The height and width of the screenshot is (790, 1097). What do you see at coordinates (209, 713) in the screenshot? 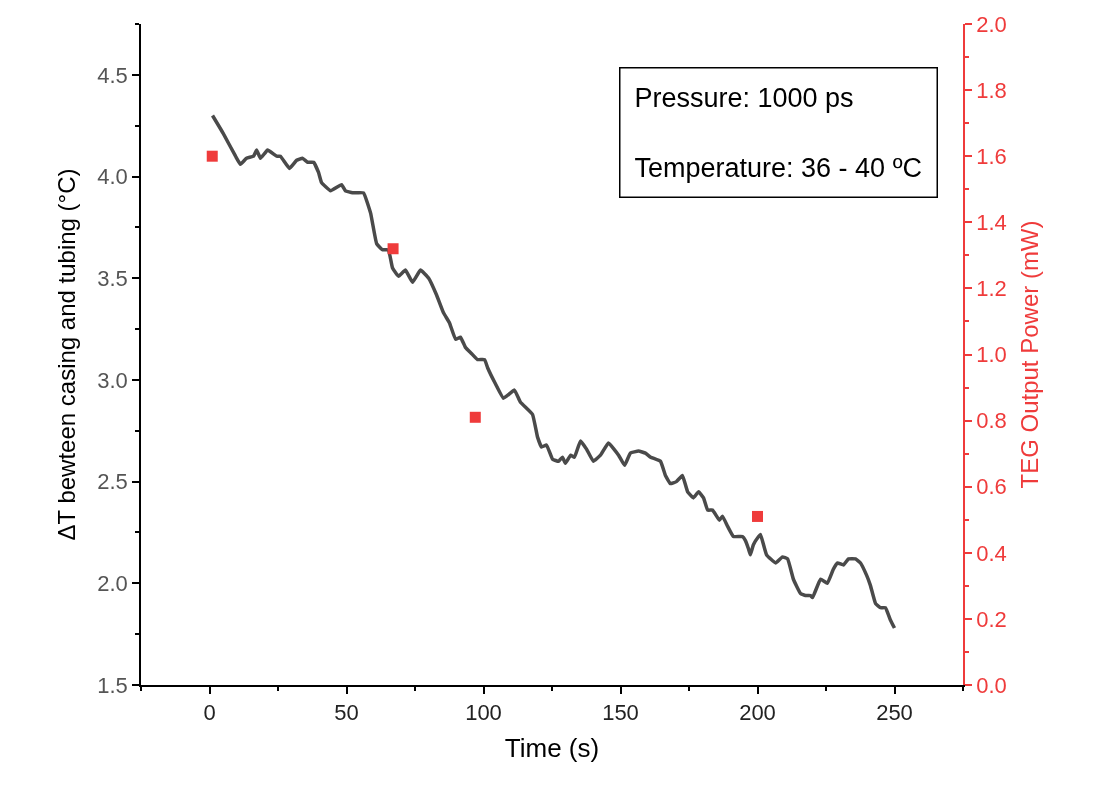
I see `x-tick-label: 0` at bounding box center [209, 713].